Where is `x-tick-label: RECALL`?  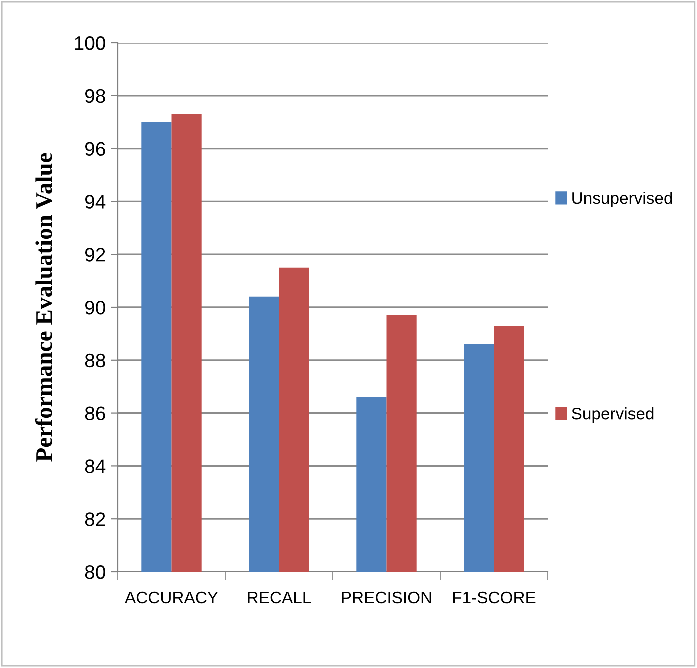
x-tick-label: RECALL is located at coordinates (280, 598).